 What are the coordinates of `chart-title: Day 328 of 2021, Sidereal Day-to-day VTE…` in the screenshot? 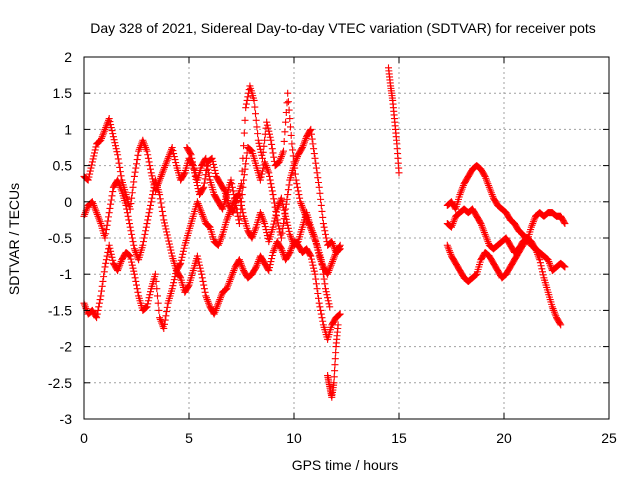 It's located at (343, 28).